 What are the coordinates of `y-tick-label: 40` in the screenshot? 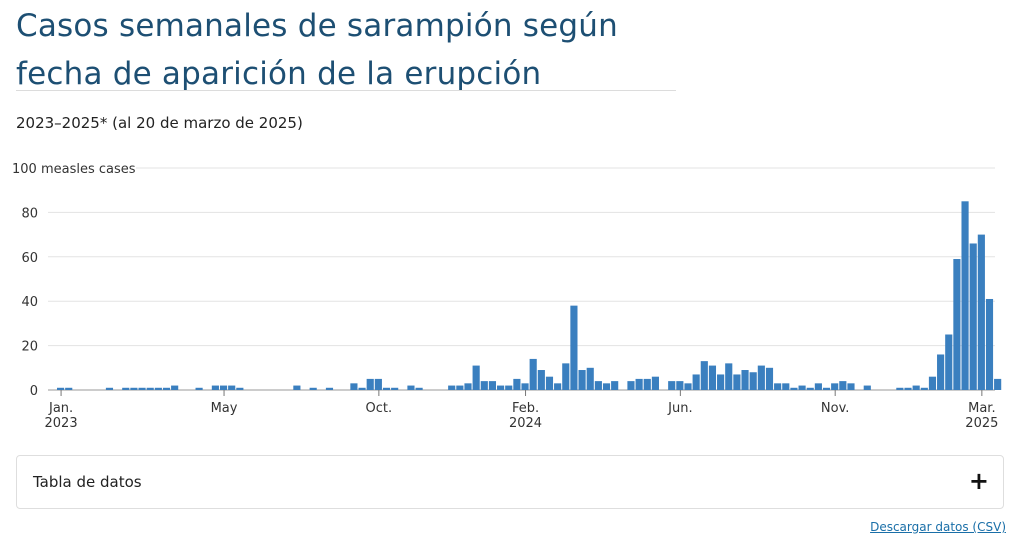 It's located at (29, 302).